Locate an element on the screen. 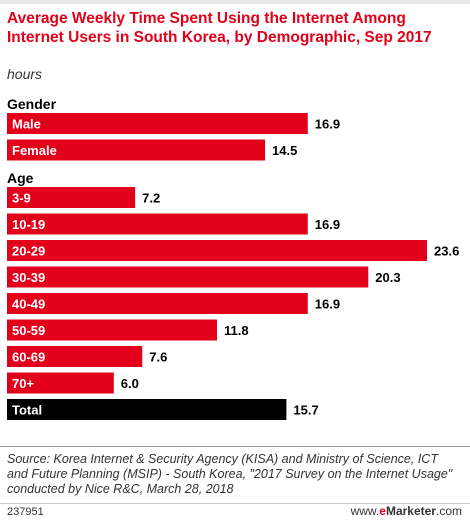  category-label: Male is located at coordinates (26, 124).